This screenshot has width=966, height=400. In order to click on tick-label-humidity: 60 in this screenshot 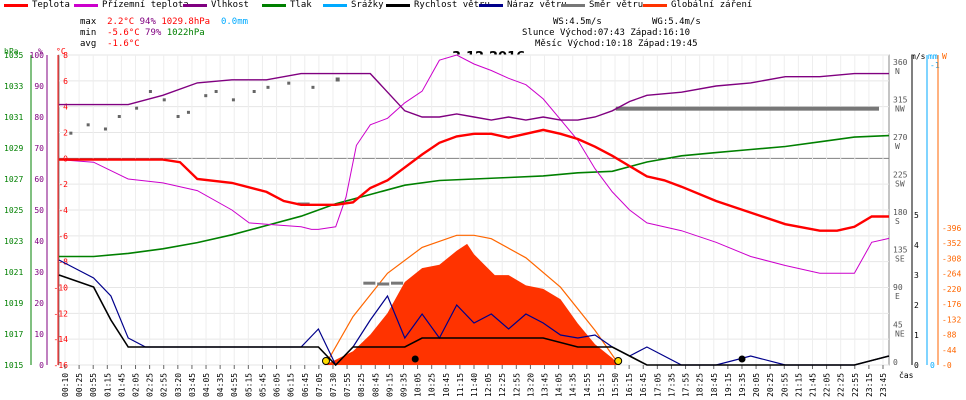, I will do `click(39, 179)`.